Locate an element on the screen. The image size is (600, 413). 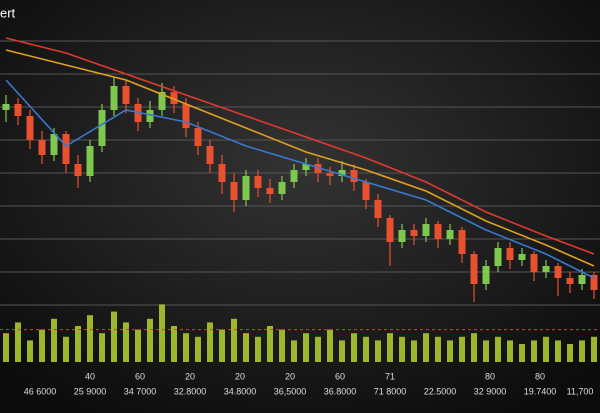
x-tick-sublabel: 36.8000 is located at coordinates (340, 391).